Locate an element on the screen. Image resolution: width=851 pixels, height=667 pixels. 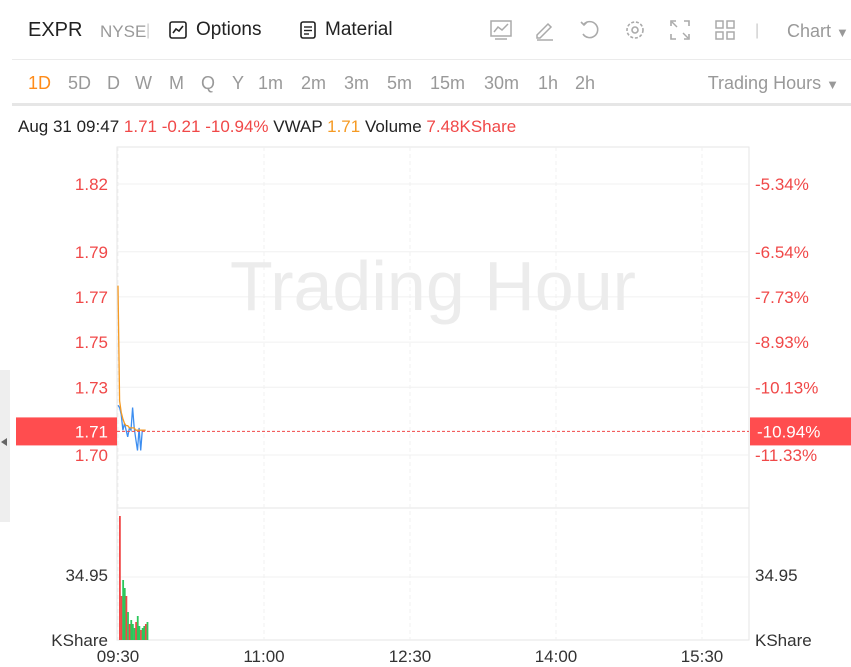
options-icon is located at coordinates (178, 30).